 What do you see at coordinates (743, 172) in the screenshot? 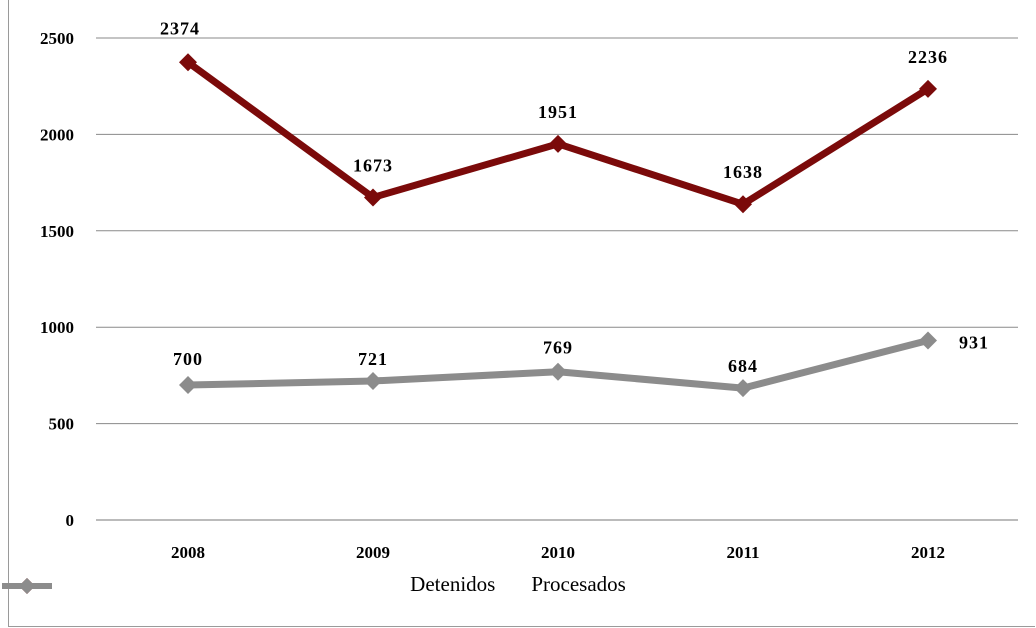
I see `data-label: 1638` at bounding box center [743, 172].